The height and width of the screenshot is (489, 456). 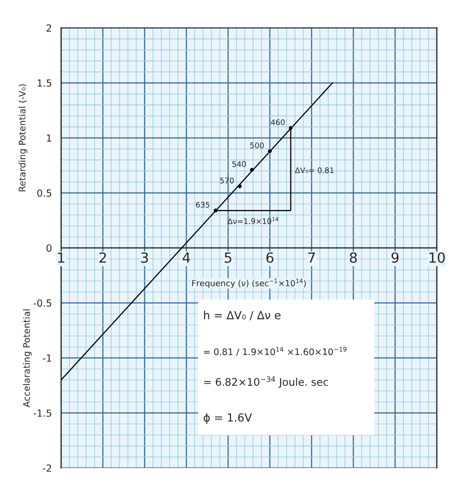 What do you see at coordinates (395, 257) in the screenshot?
I see `x-tick-label: 9` at bounding box center [395, 257].